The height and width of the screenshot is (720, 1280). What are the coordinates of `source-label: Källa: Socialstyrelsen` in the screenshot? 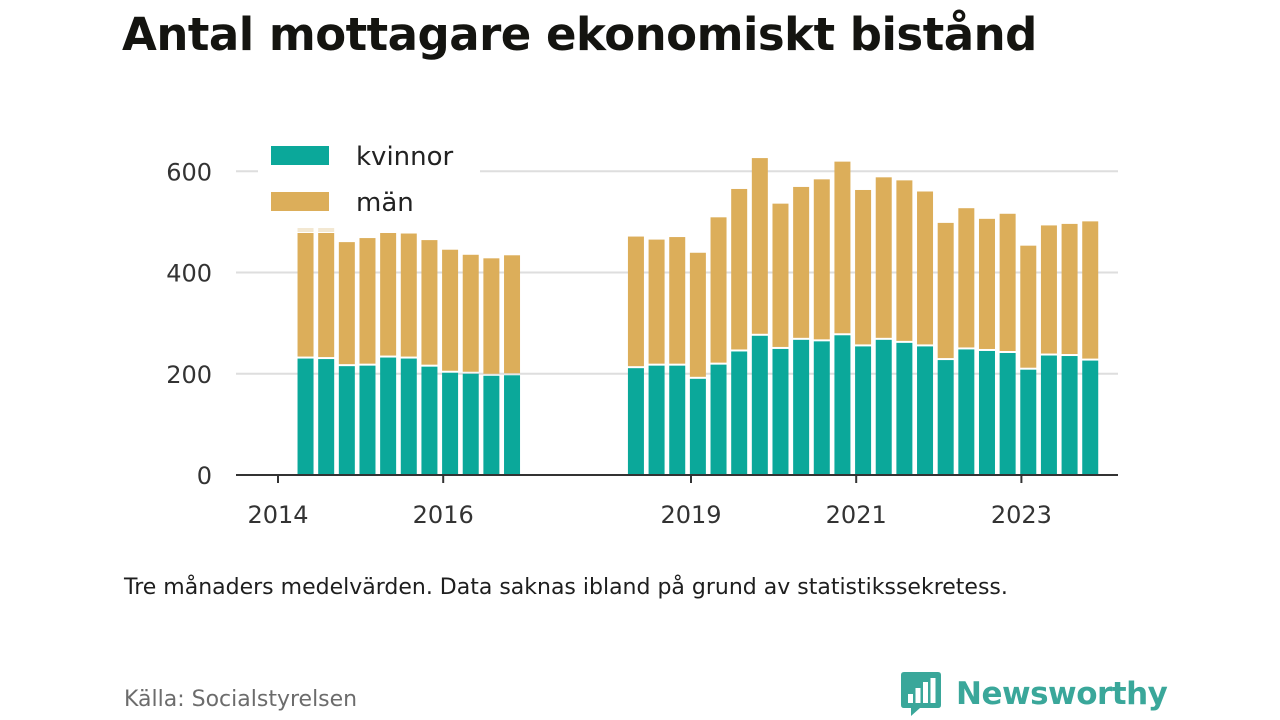 It's located at (241, 699).